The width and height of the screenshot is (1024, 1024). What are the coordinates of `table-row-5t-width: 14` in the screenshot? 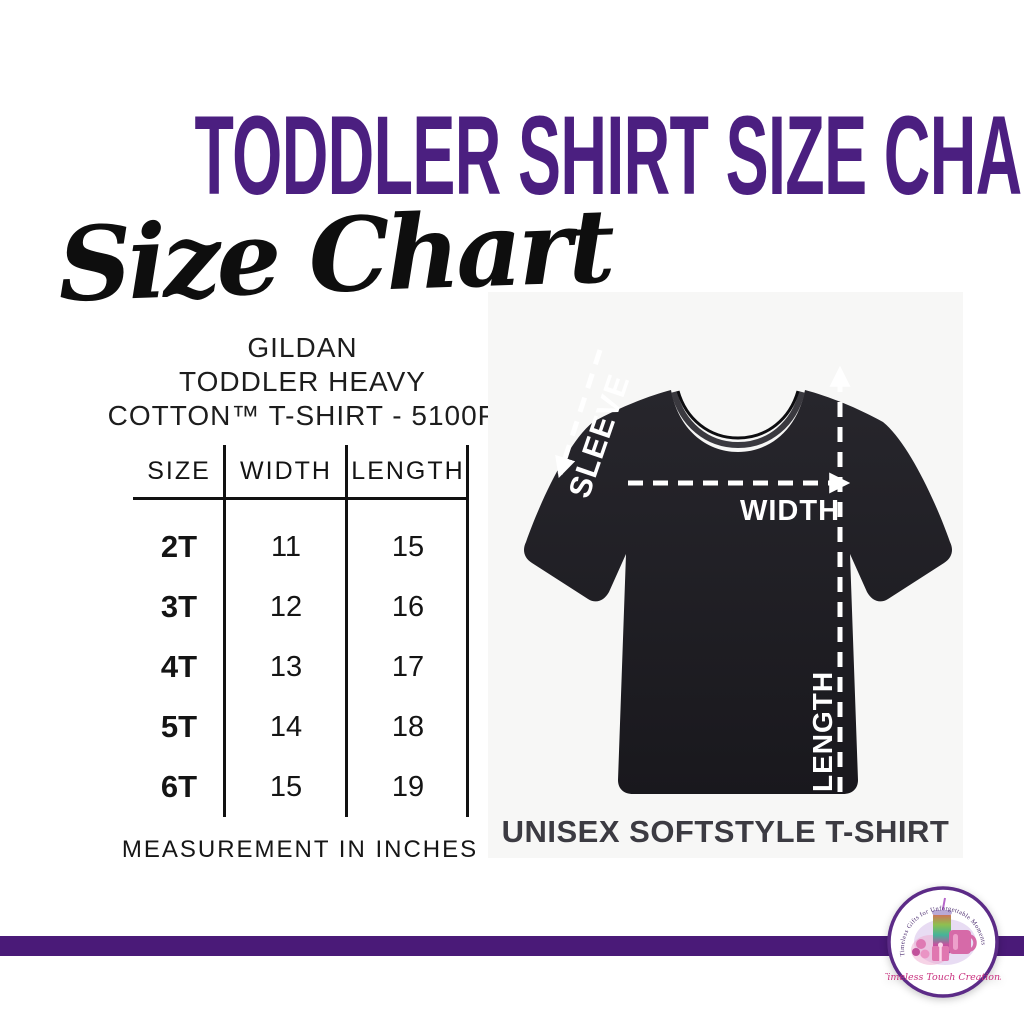 It's located at (286, 726).